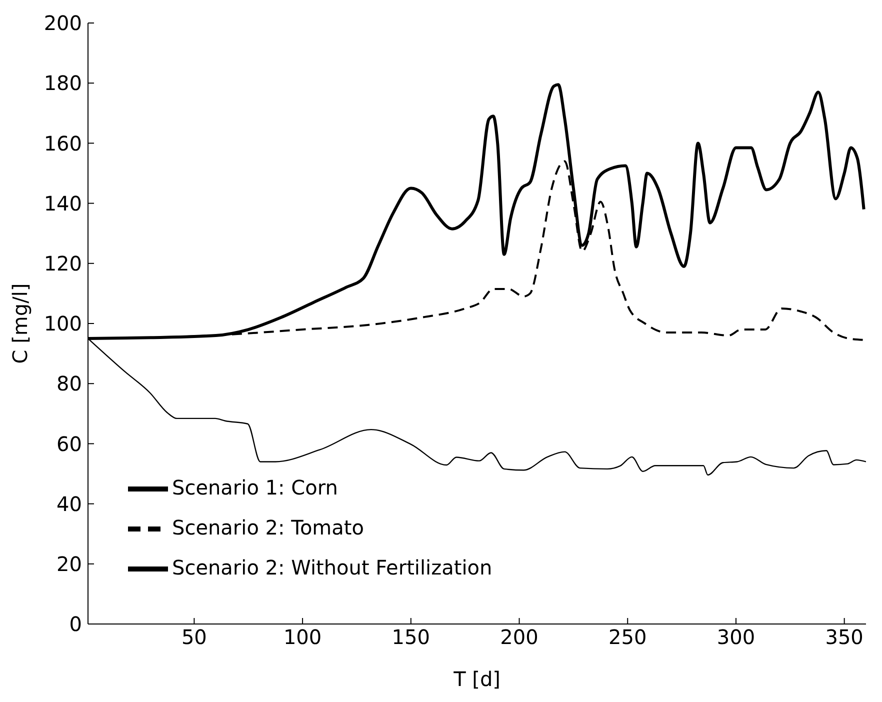 The height and width of the screenshot is (702, 882). I want to click on y-tick-label: 160, so click(63, 143).